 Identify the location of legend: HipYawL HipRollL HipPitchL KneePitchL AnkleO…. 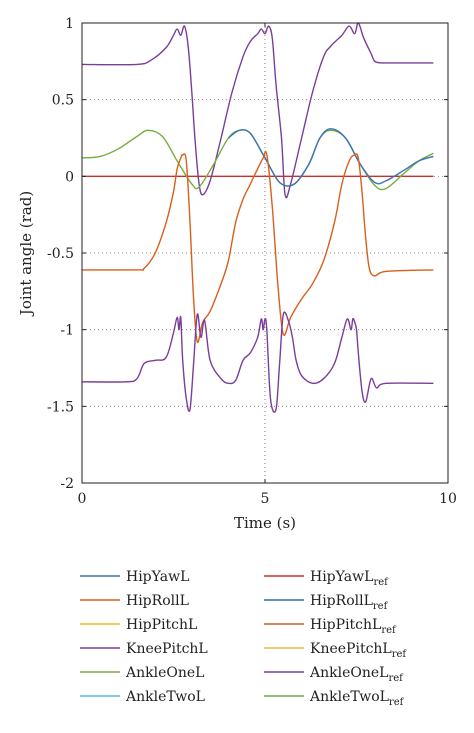
(243, 638).